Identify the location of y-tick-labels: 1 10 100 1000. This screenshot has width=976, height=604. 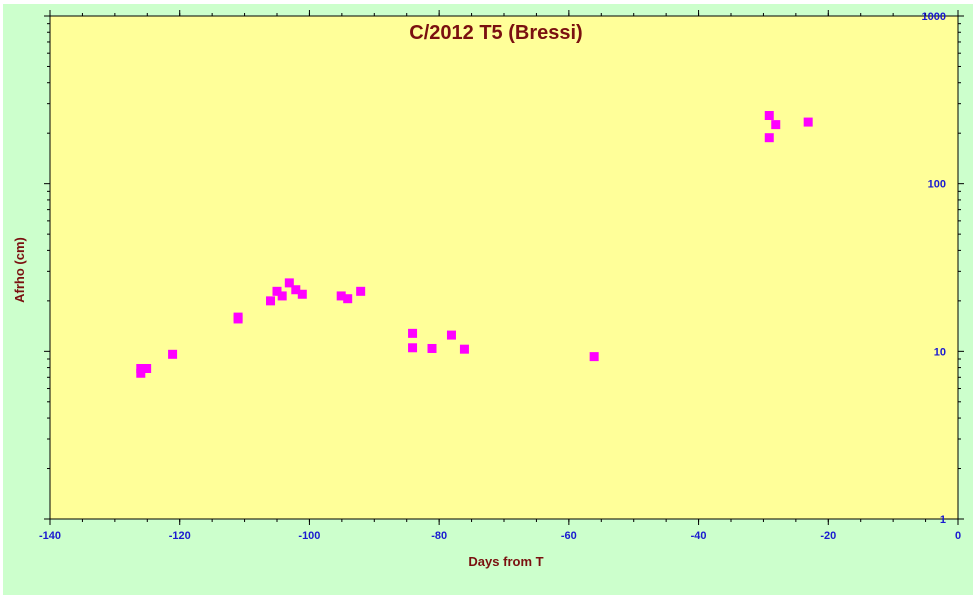
(934, 268).